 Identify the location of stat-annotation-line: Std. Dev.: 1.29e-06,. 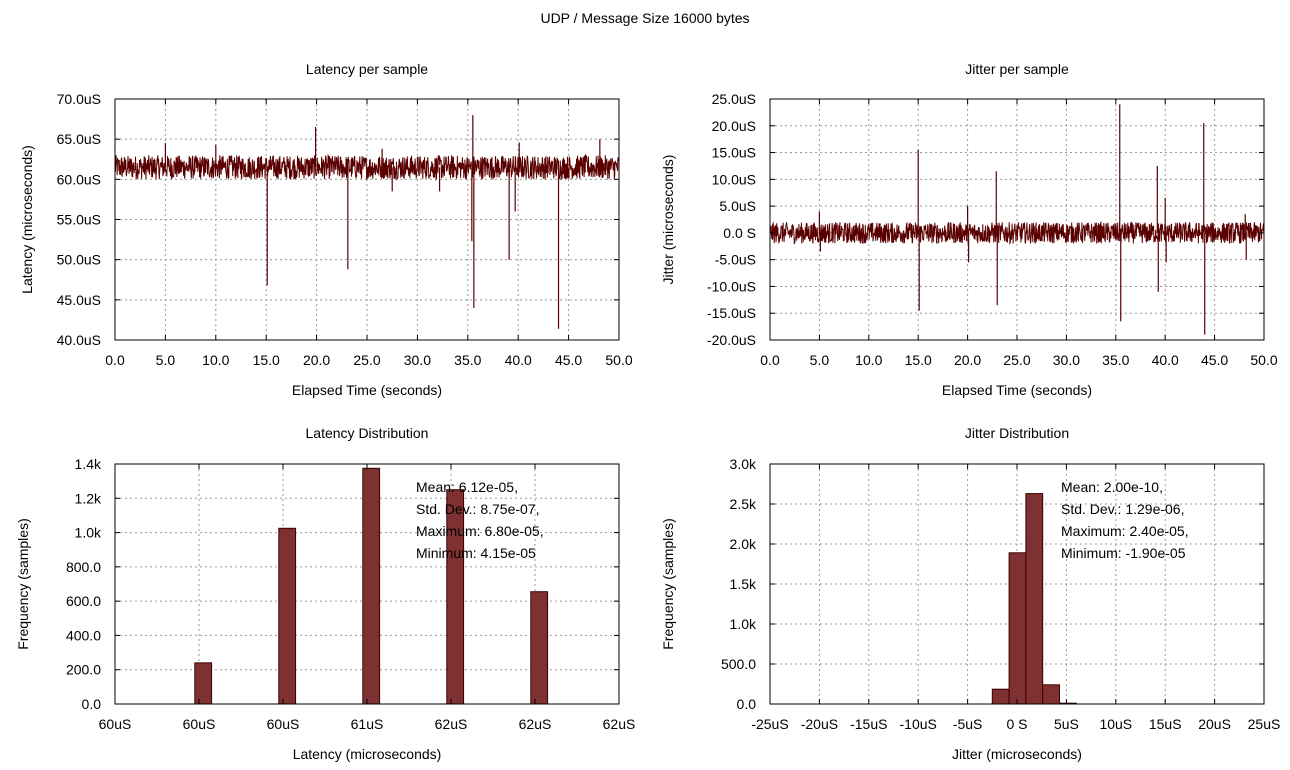
(1122, 509).